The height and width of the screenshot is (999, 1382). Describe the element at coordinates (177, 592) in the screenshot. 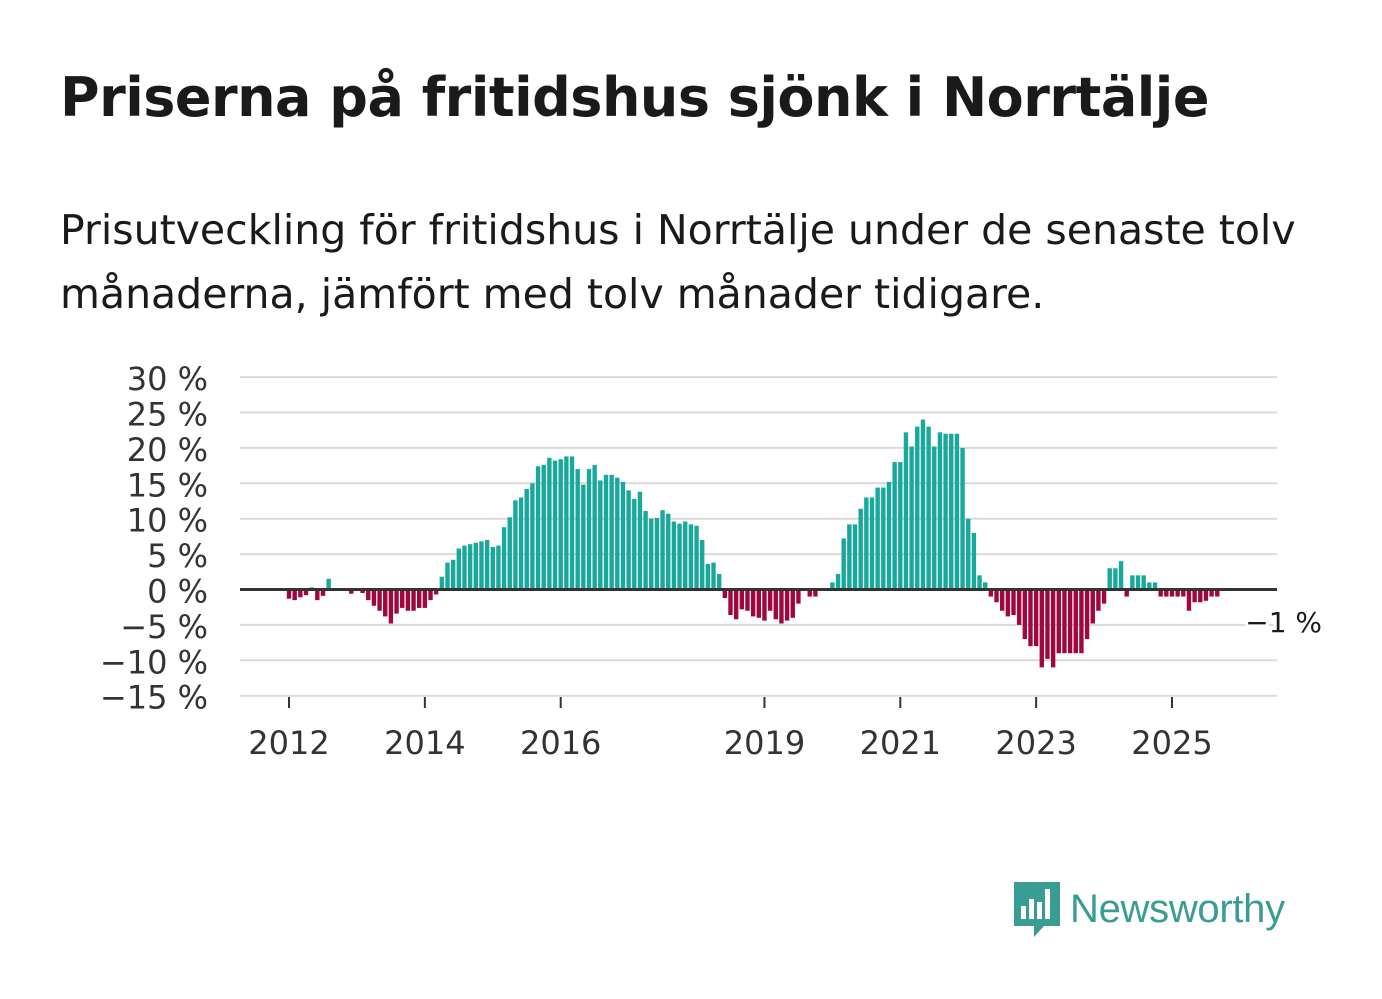

I see `y-tick-label: 0 %` at that location.